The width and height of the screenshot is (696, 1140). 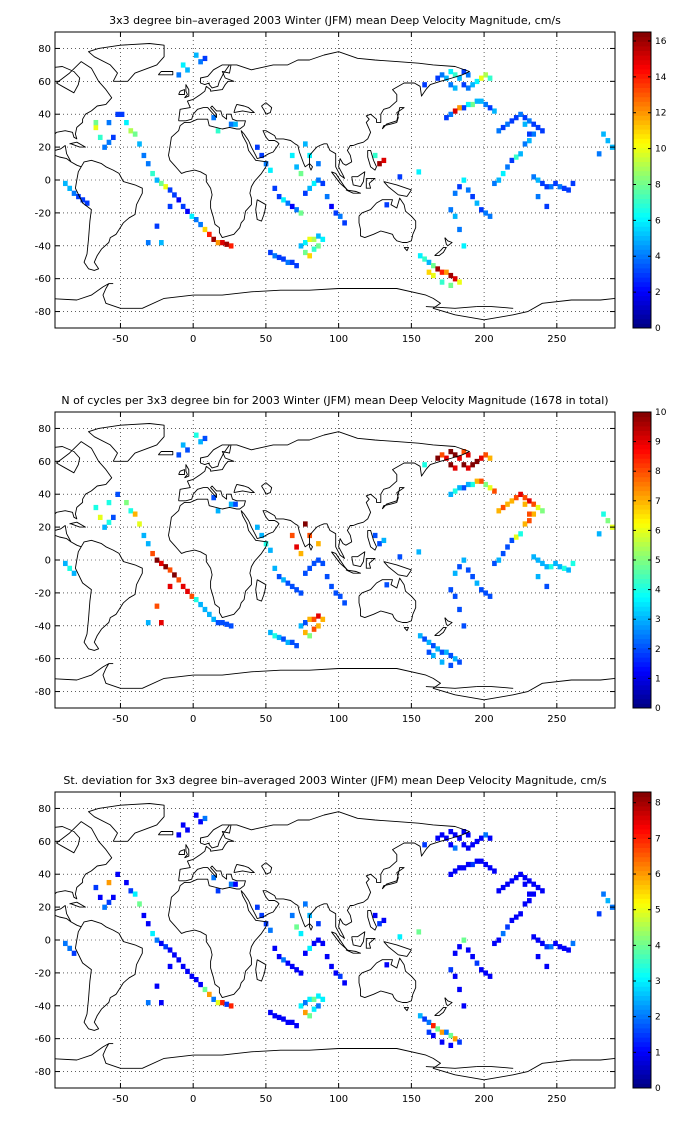 I want to click on y-tick-label: -60, so click(x=43, y=279).